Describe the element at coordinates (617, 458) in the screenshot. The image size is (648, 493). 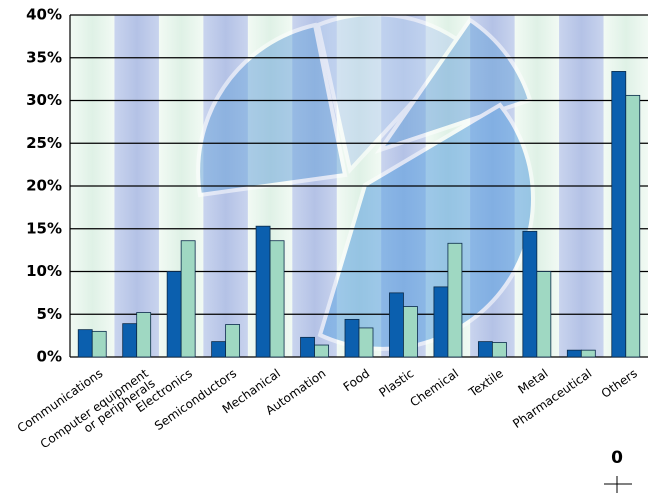
I see `annotation: 0` at that location.